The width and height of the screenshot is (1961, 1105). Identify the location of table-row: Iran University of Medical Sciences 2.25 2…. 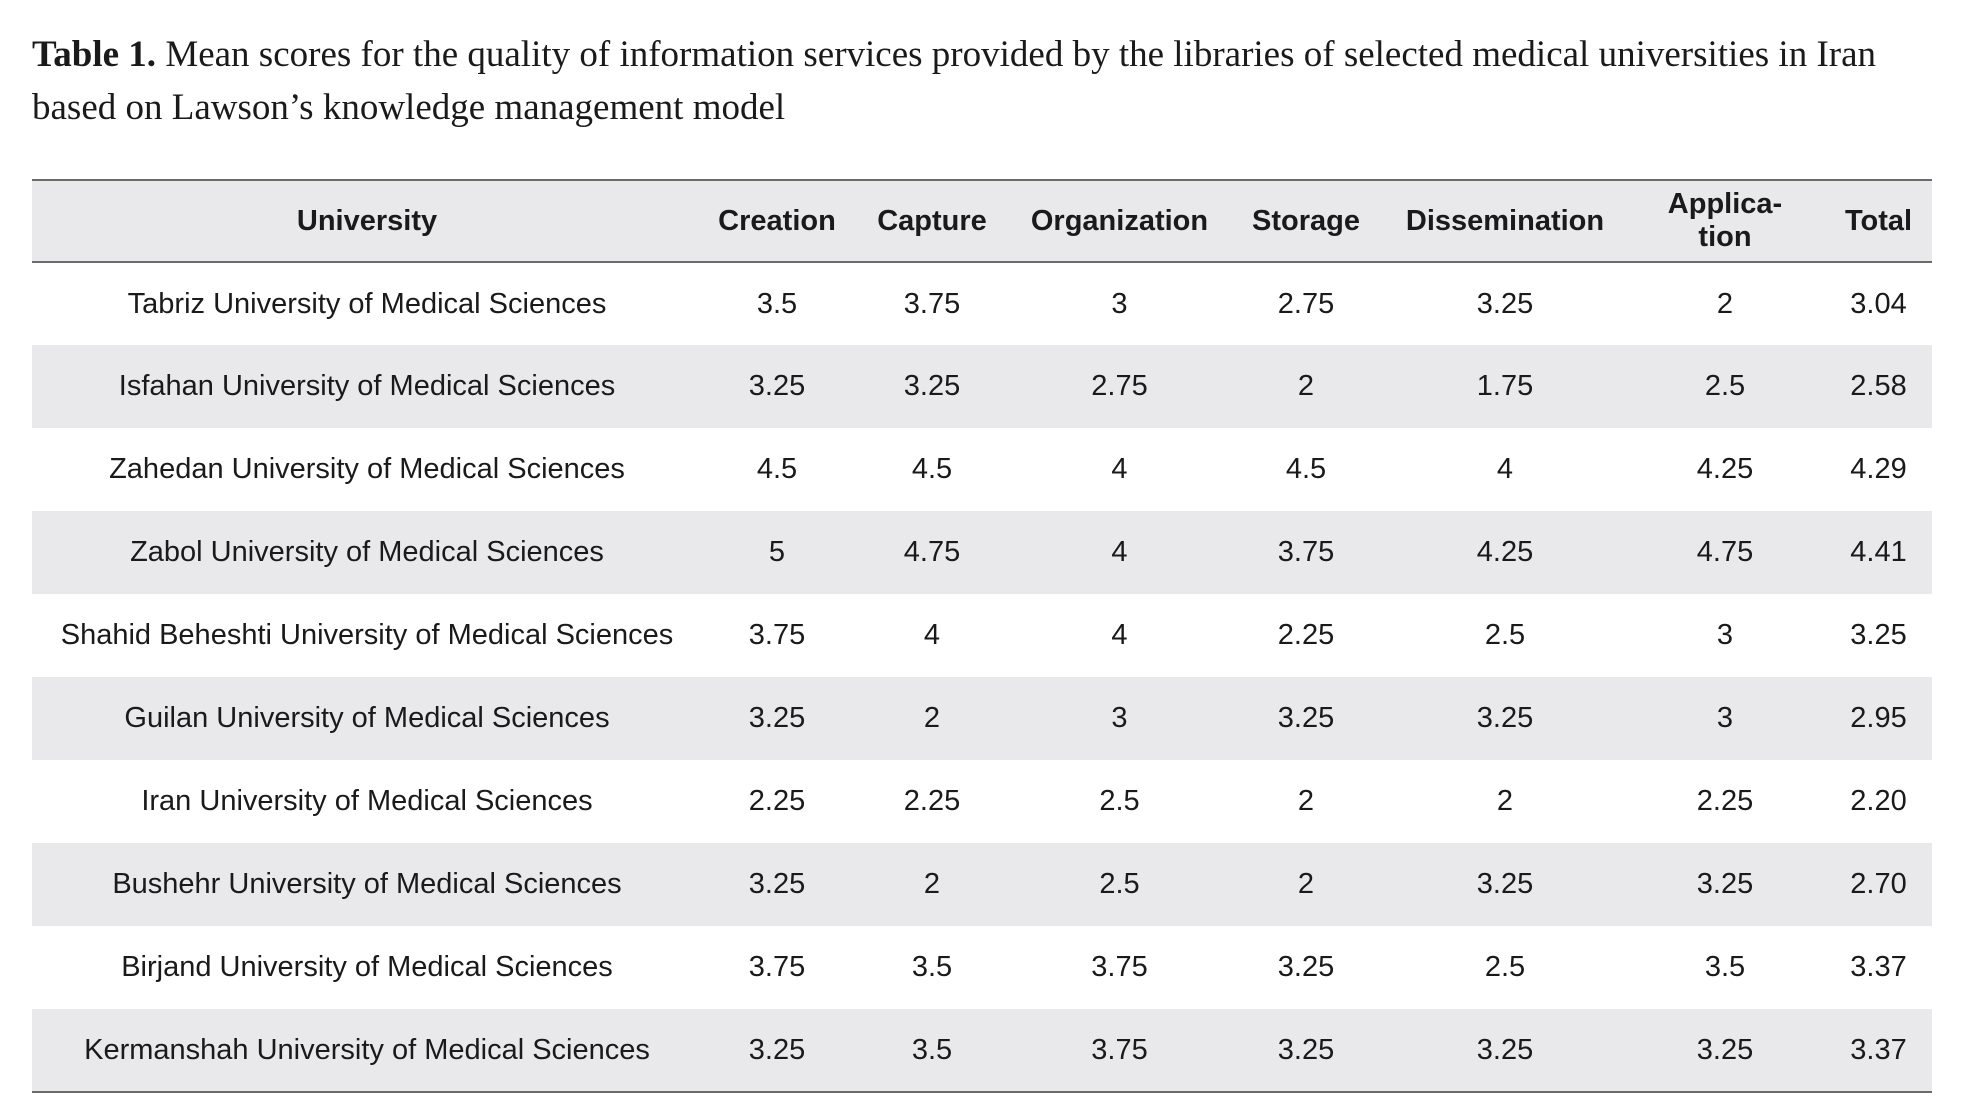
(982, 801).